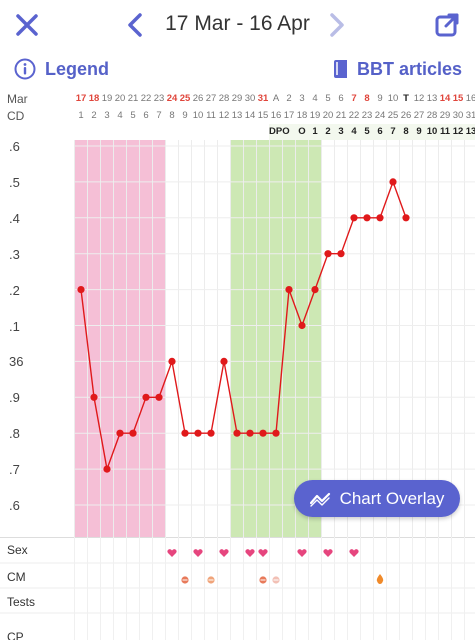 This screenshot has height=640, width=475. Describe the element at coordinates (135, 25) in the screenshot. I see `chevron-left-icon` at that location.